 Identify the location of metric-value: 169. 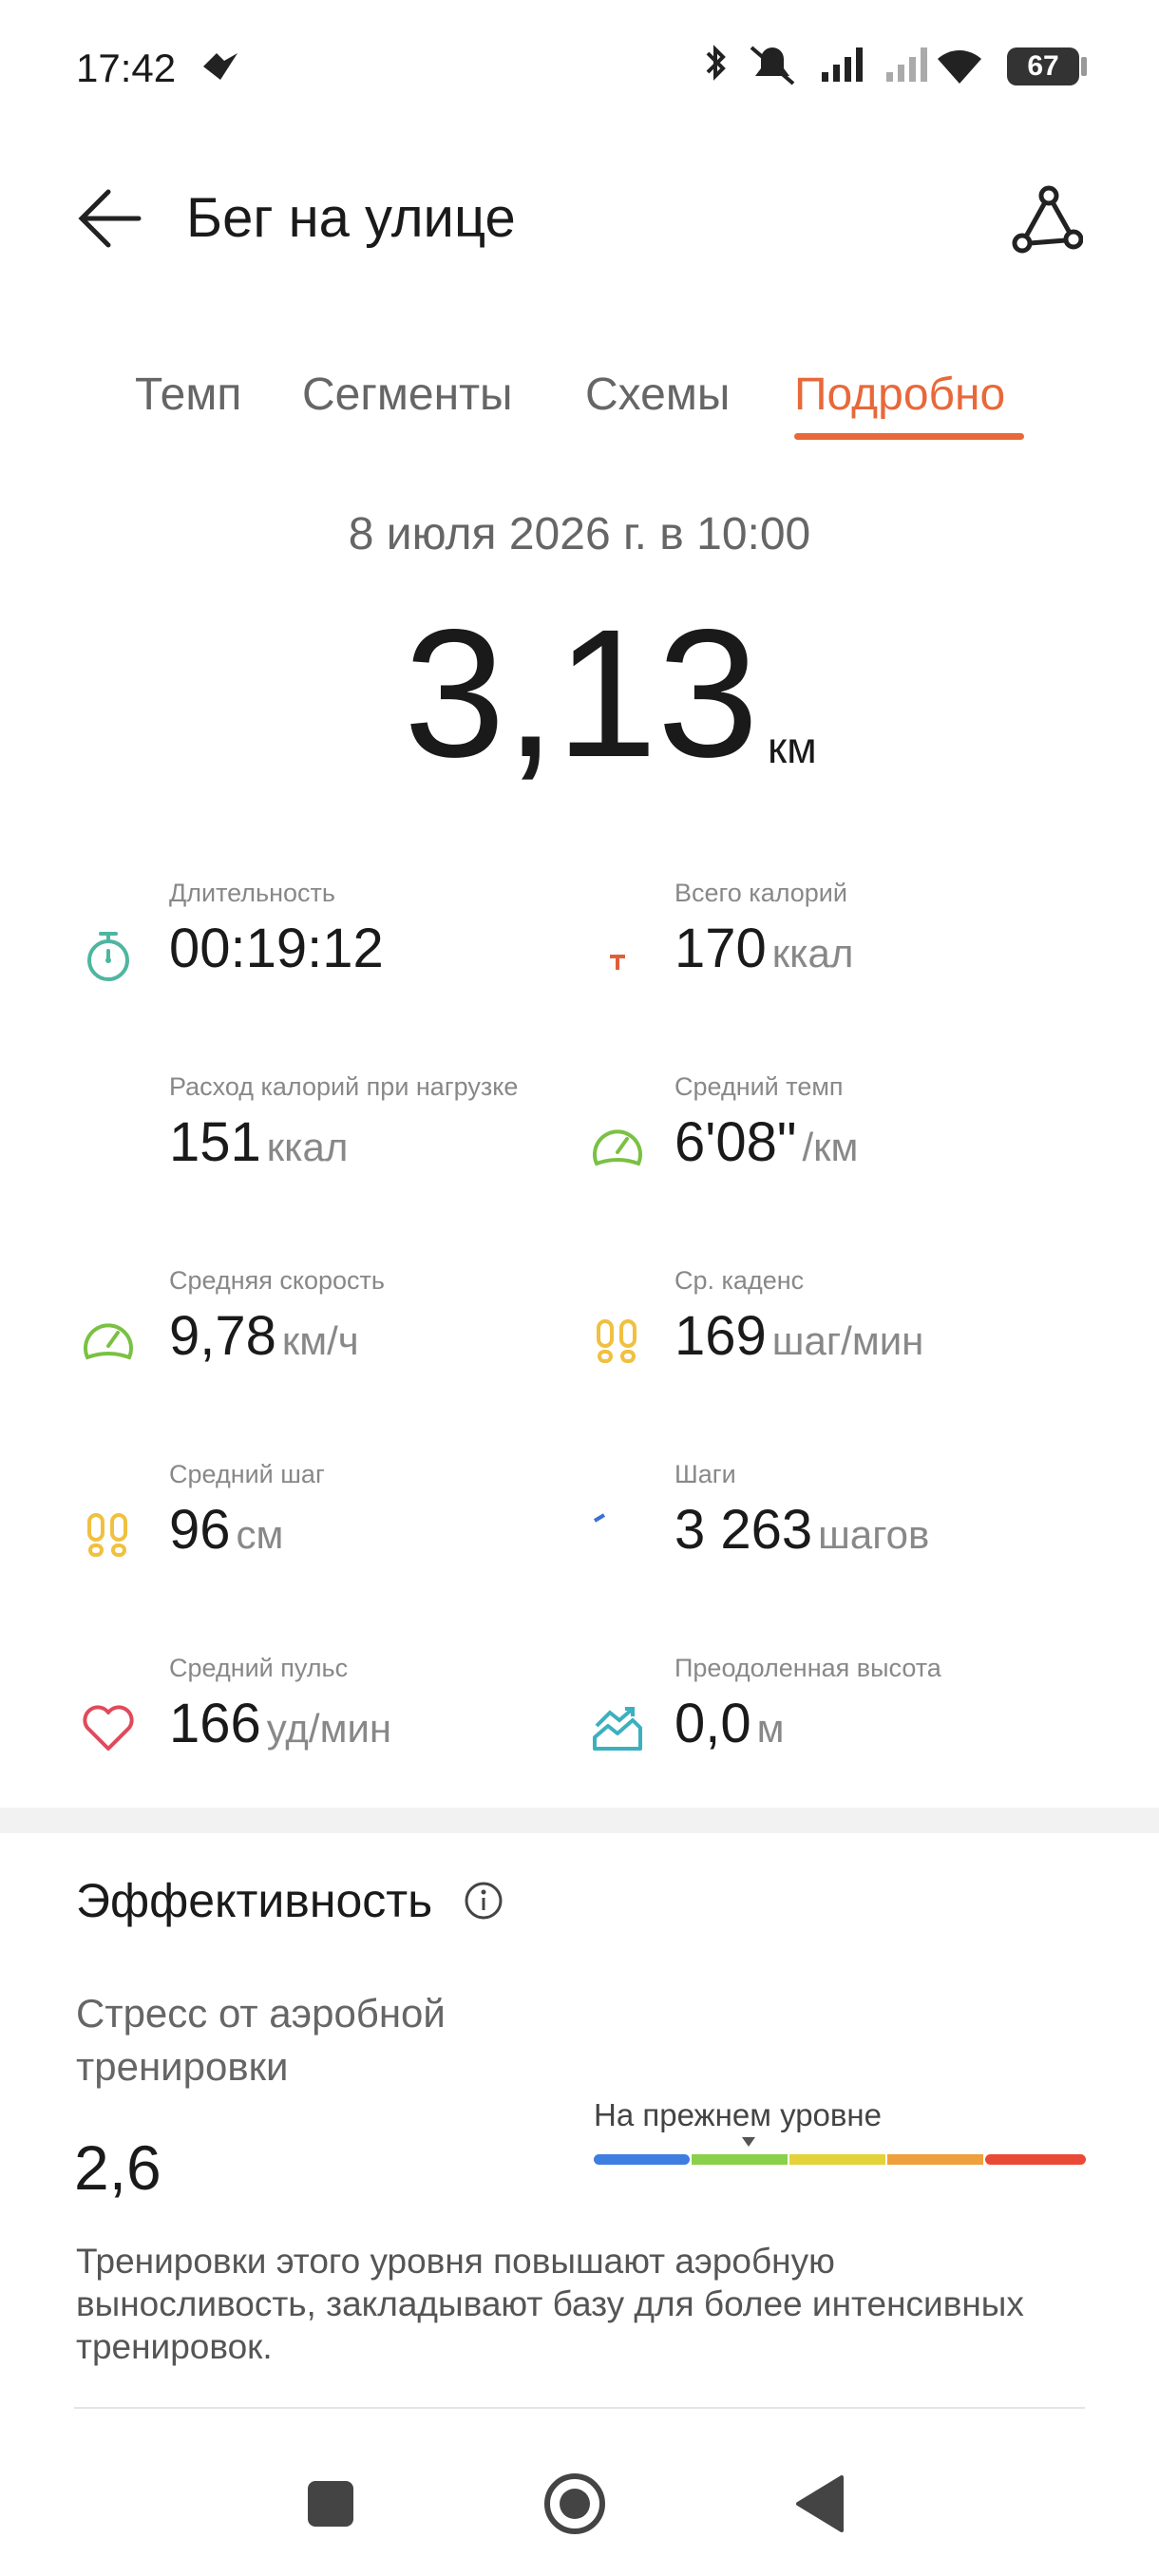
(720, 1336).